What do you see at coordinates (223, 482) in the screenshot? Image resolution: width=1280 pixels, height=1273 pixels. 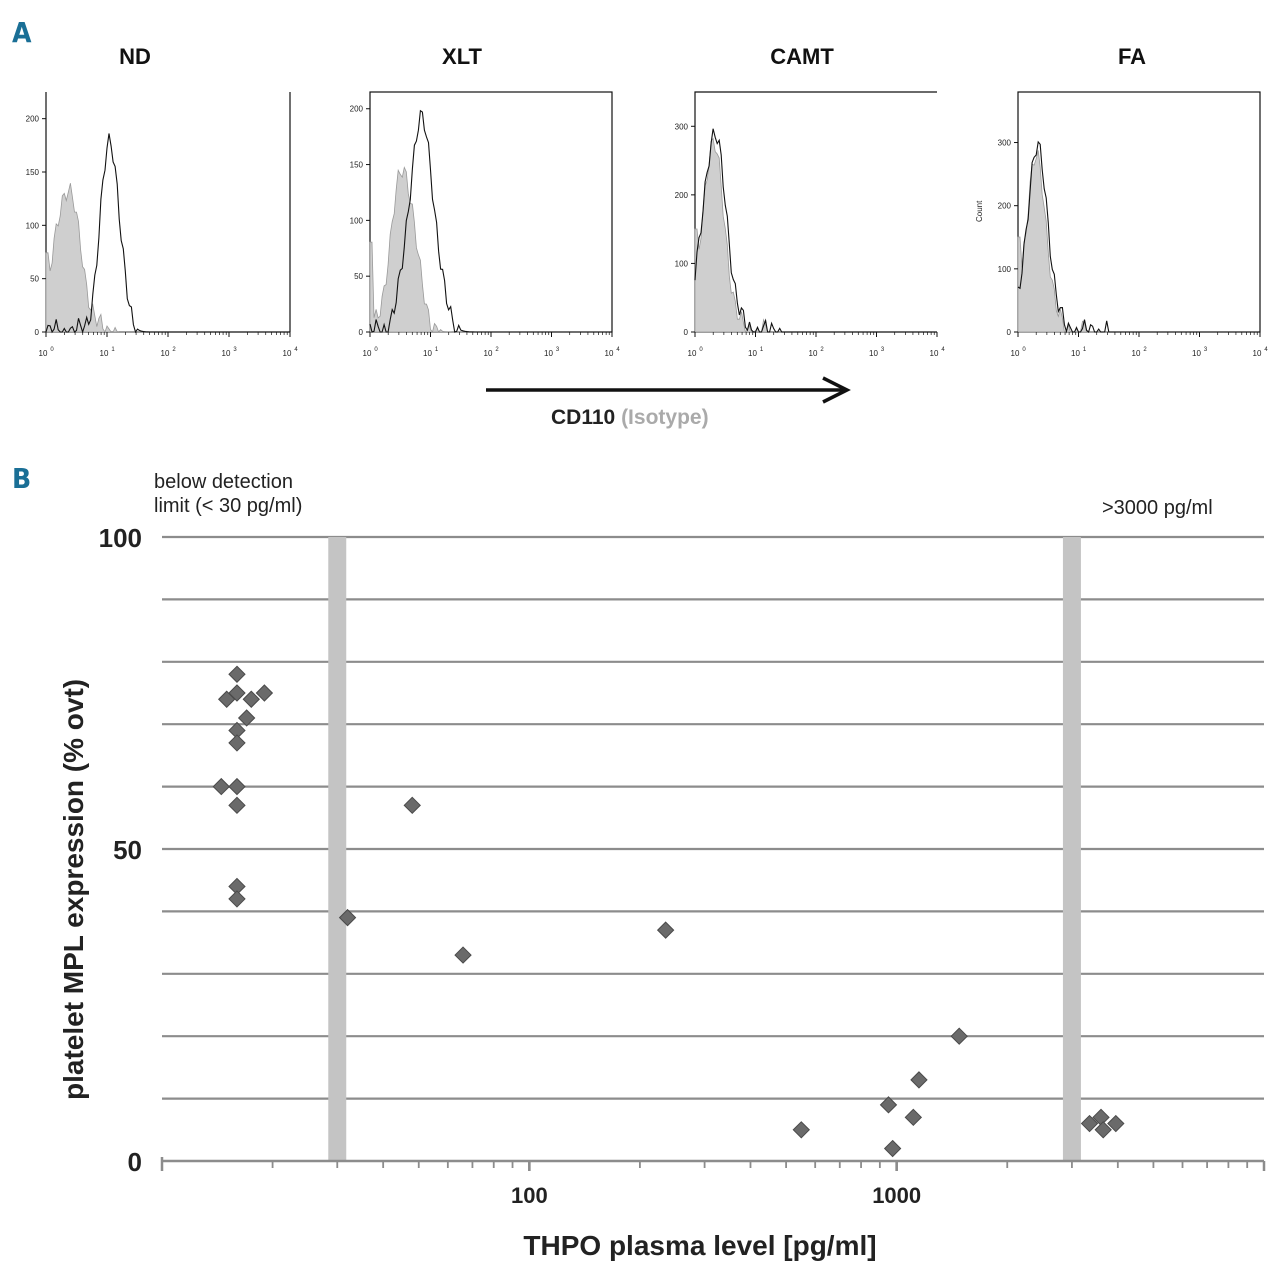 I see `below-detection-line1: below detection` at bounding box center [223, 482].